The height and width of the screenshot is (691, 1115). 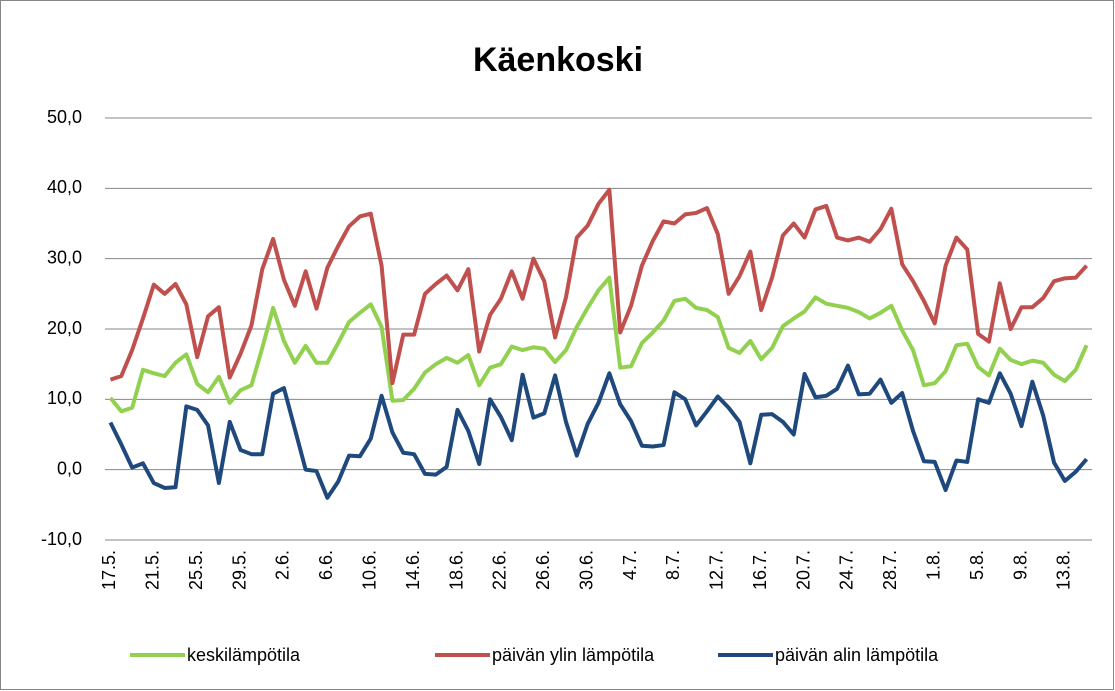 What do you see at coordinates (847, 570) in the screenshot?
I see `x-tick-label: 24.7.` at bounding box center [847, 570].